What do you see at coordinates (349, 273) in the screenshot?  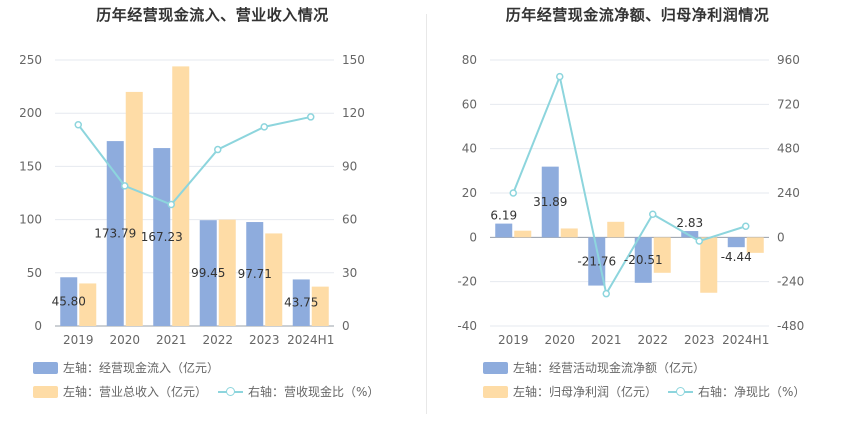 I see `y-right-tick-label: 30` at bounding box center [349, 273].